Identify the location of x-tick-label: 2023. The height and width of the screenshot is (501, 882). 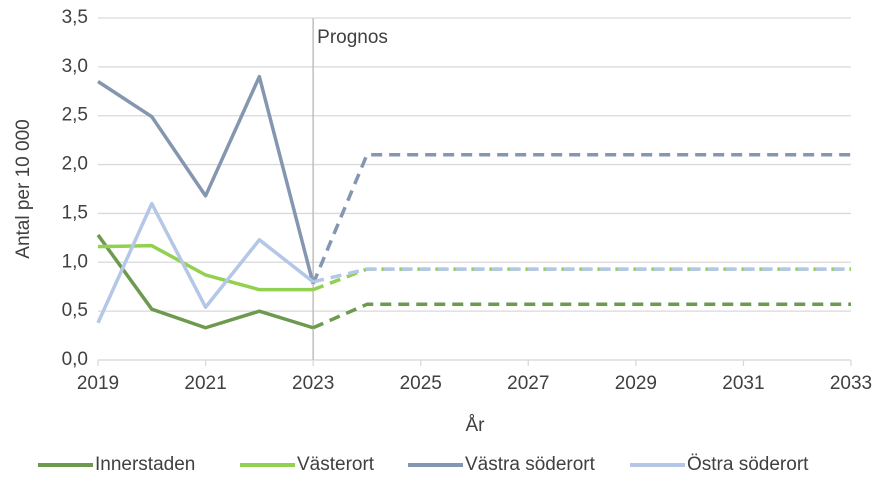
(313, 383).